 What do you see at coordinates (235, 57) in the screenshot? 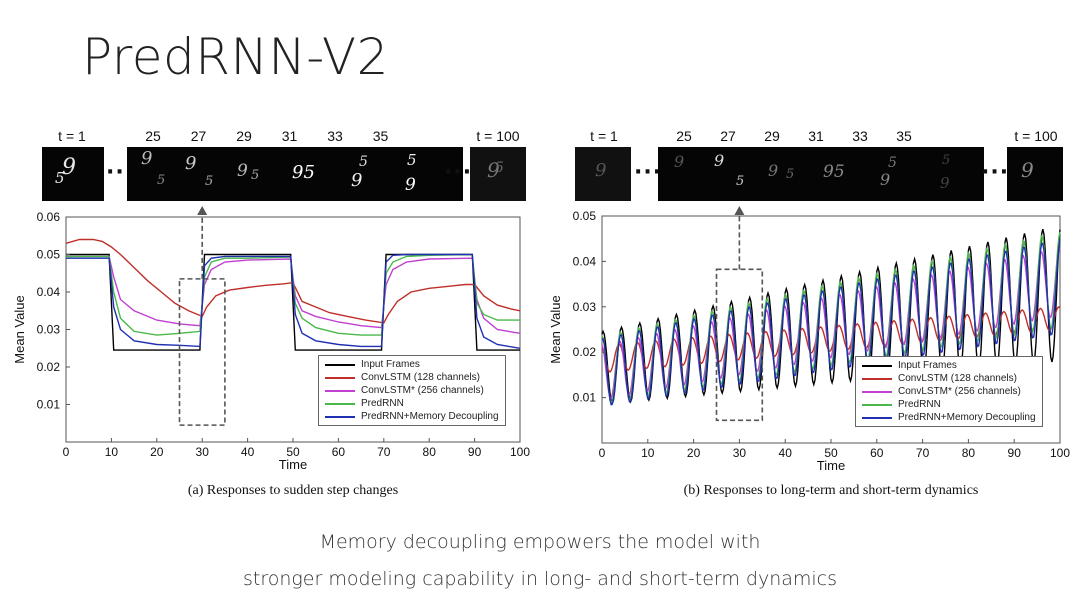
I see `slide-title: PredRNN-V2` at bounding box center [235, 57].